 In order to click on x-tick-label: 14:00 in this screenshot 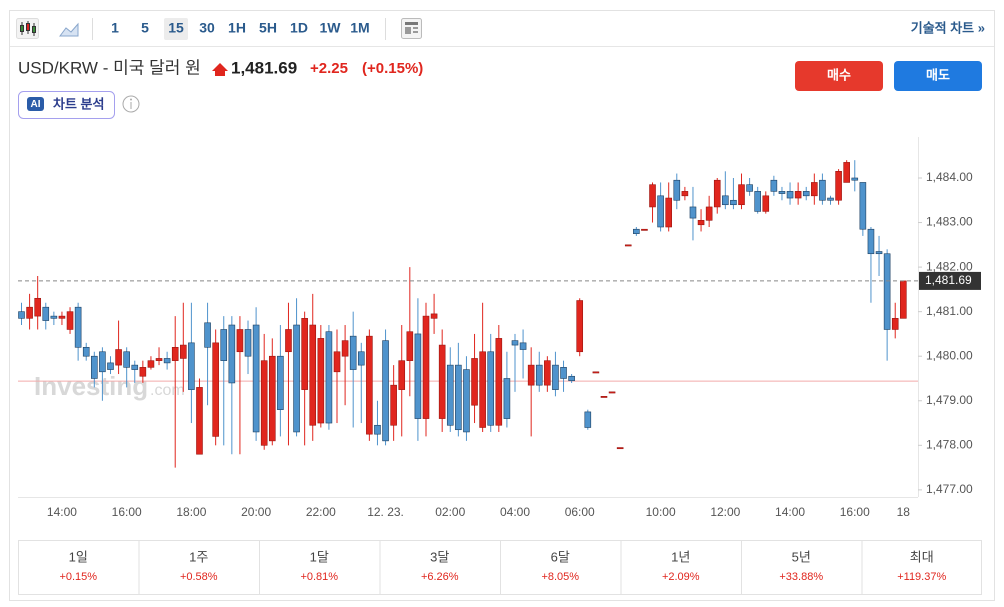, I will do `click(790, 512)`.